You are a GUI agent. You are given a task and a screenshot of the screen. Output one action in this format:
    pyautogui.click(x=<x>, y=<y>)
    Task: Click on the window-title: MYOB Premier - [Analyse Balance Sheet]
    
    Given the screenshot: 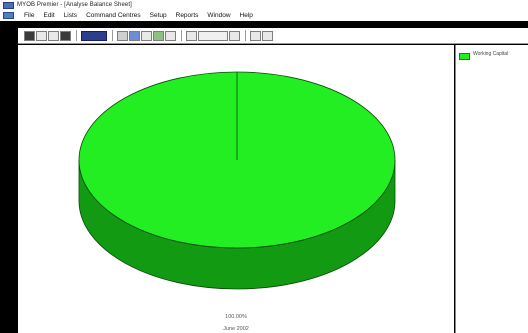 What is the action you would take?
    pyautogui.click(x=74, y=5)
    